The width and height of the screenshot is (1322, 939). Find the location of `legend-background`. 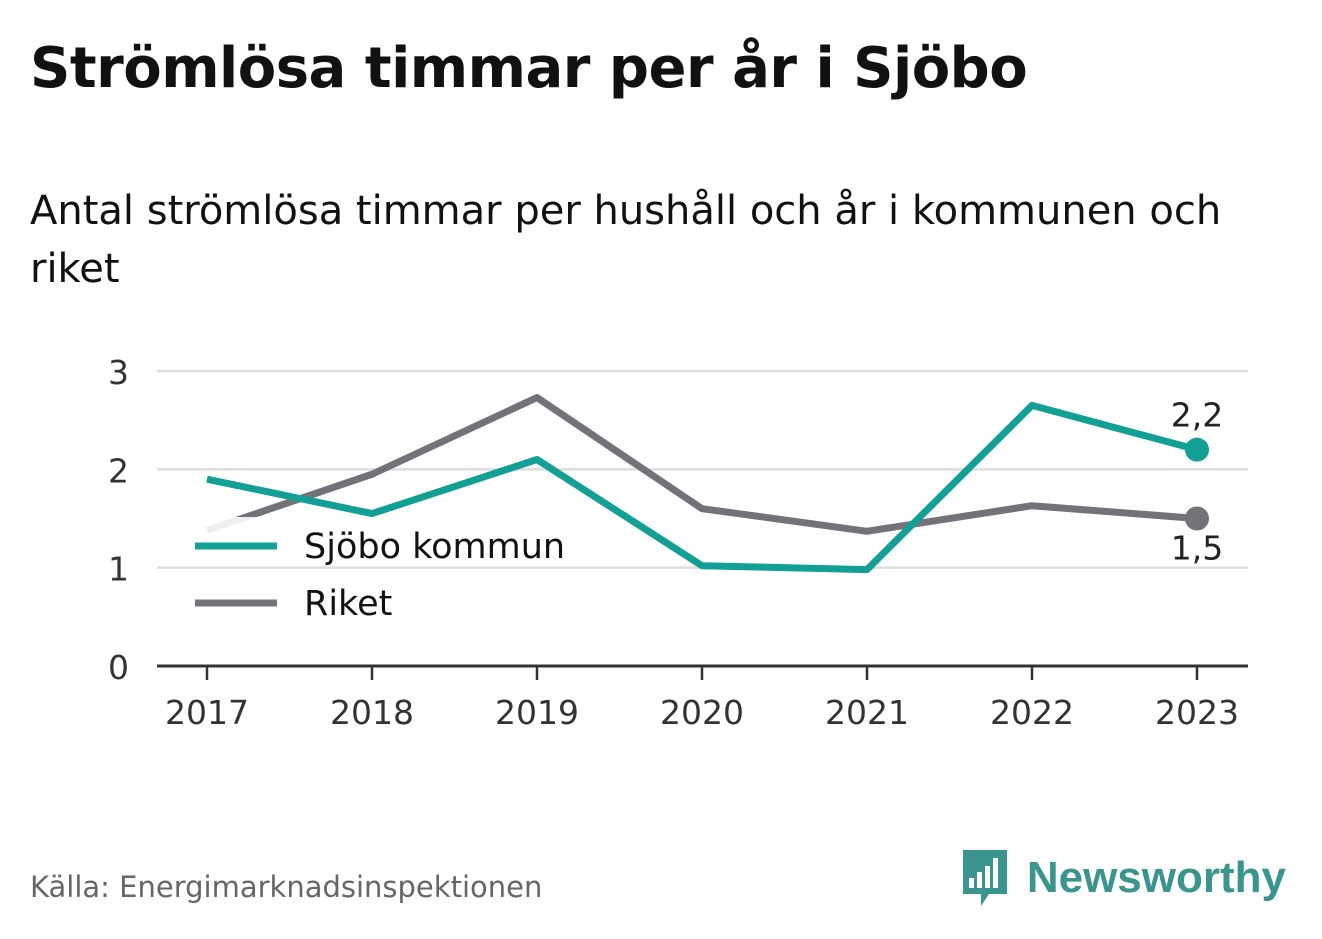

legend-background is located at coordinates (385, 540).